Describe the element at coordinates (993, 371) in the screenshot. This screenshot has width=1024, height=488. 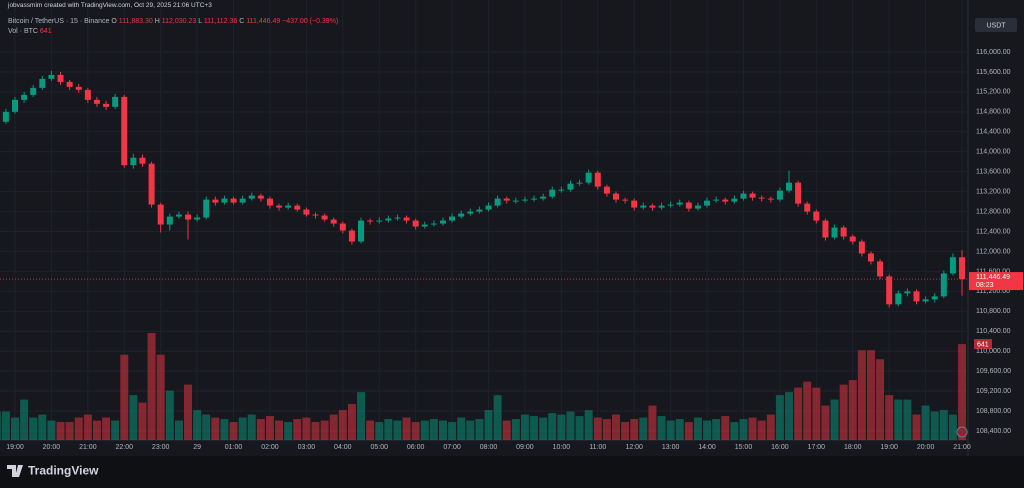
I see `y-tick-label: 109,600.00` at that location.